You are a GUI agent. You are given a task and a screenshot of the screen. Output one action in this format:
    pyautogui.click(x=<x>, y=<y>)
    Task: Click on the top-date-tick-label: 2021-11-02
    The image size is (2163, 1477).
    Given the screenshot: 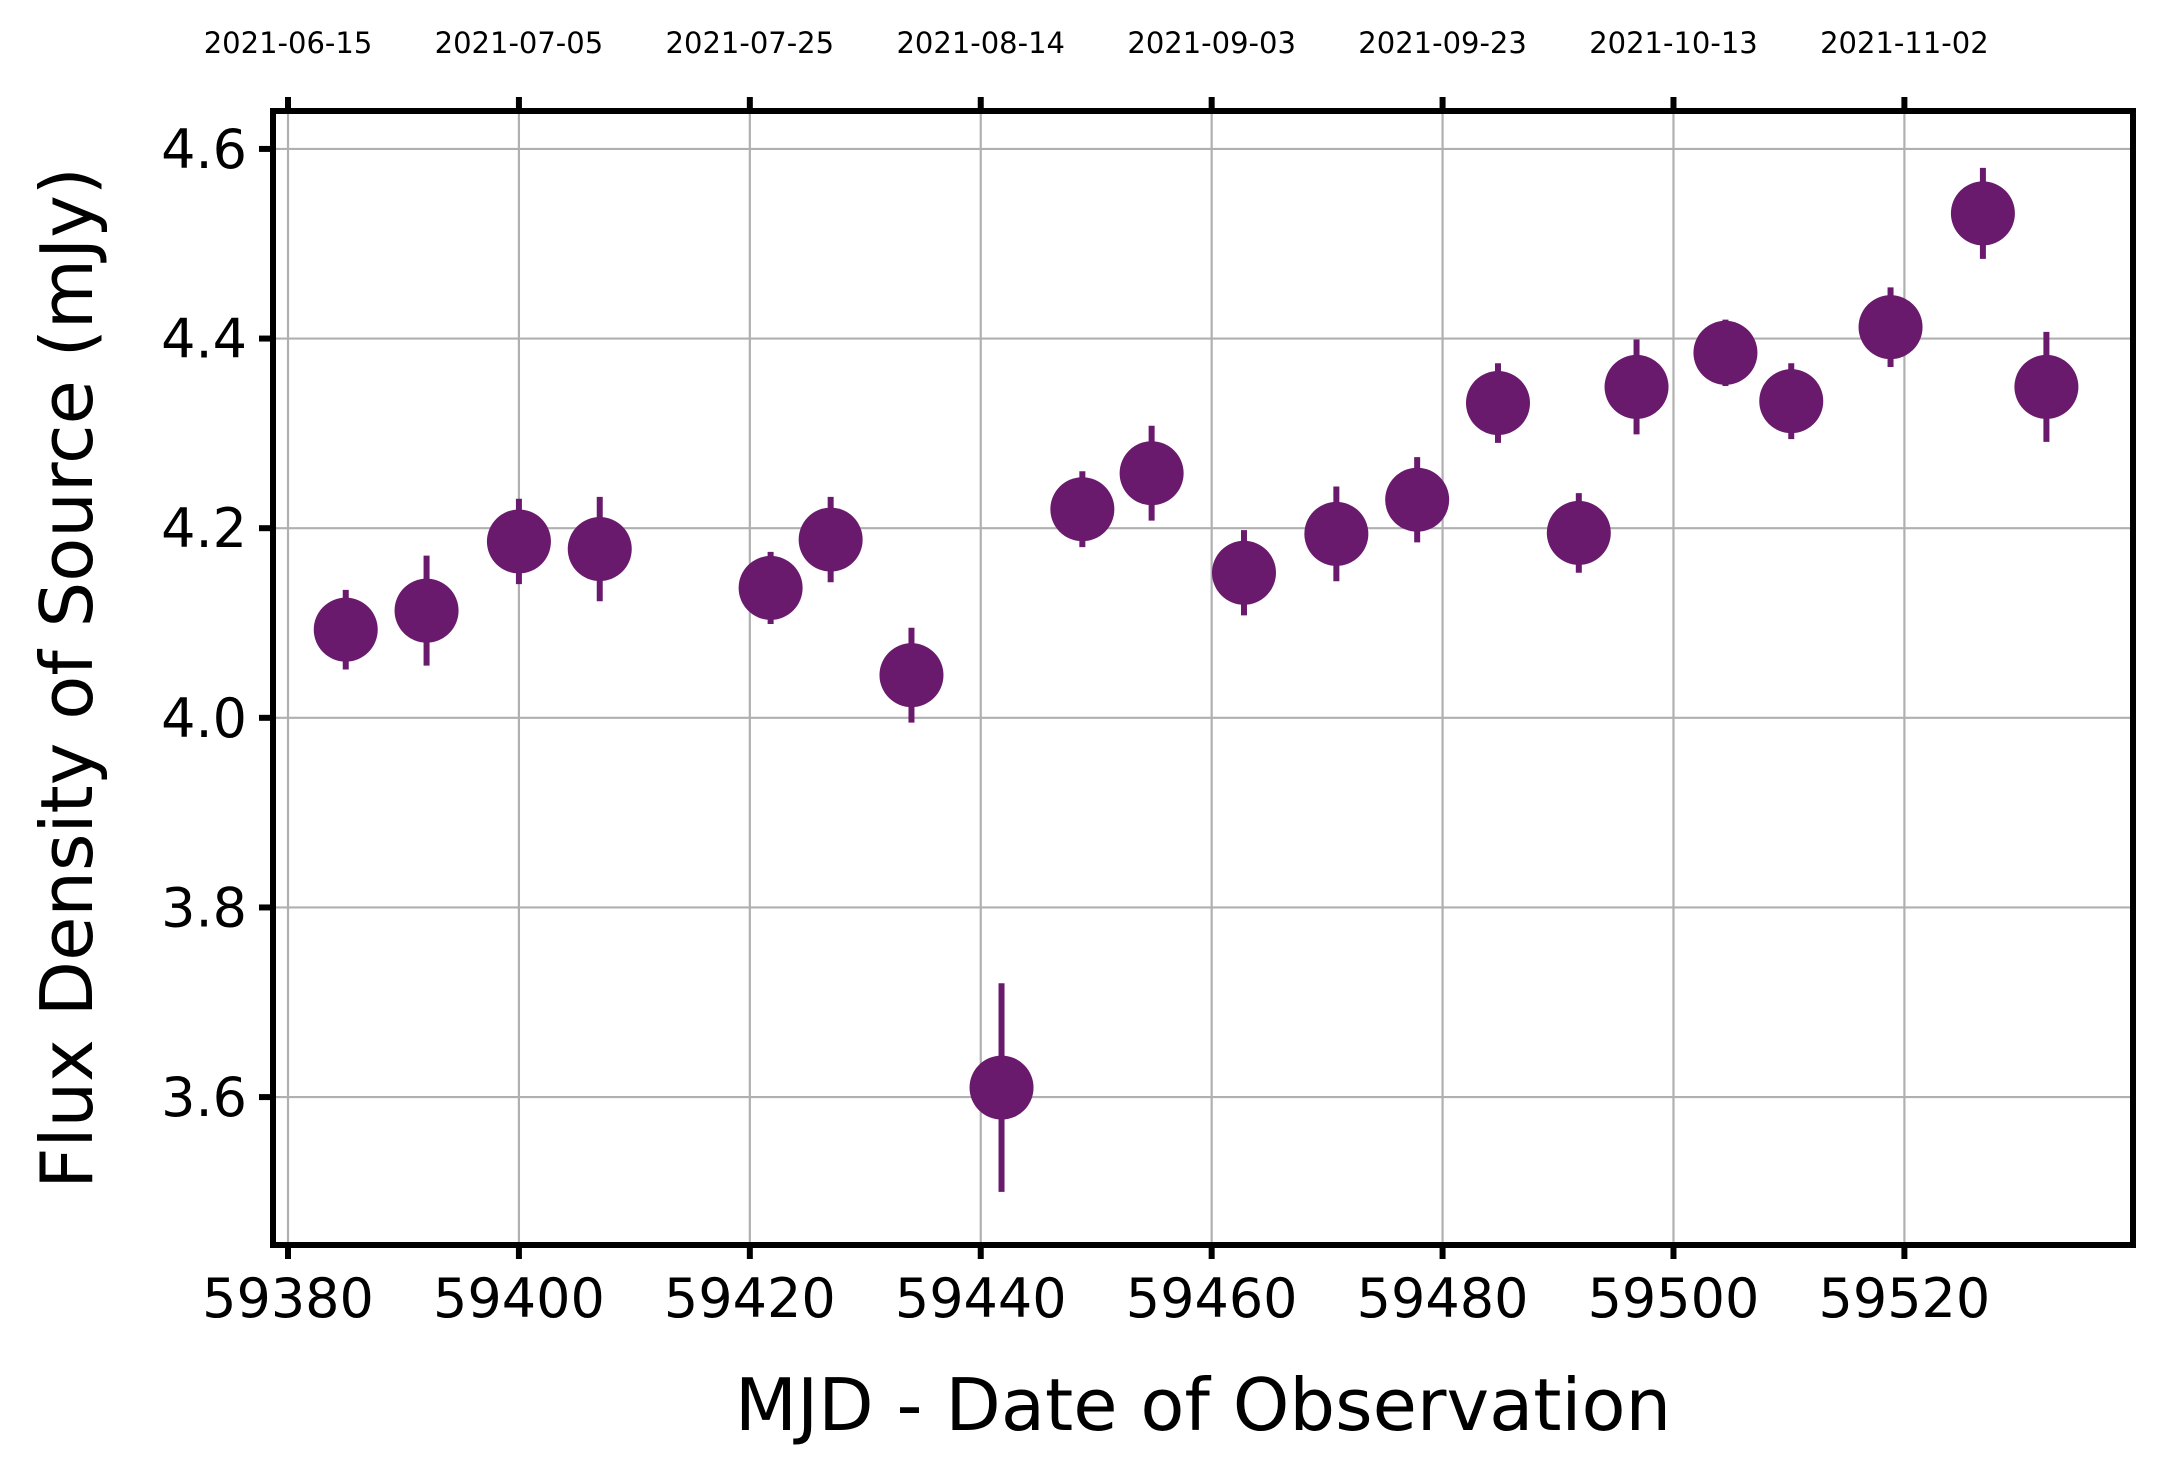 What is the action you would take?
    pyautogui.click(x=1904, y=43)
    